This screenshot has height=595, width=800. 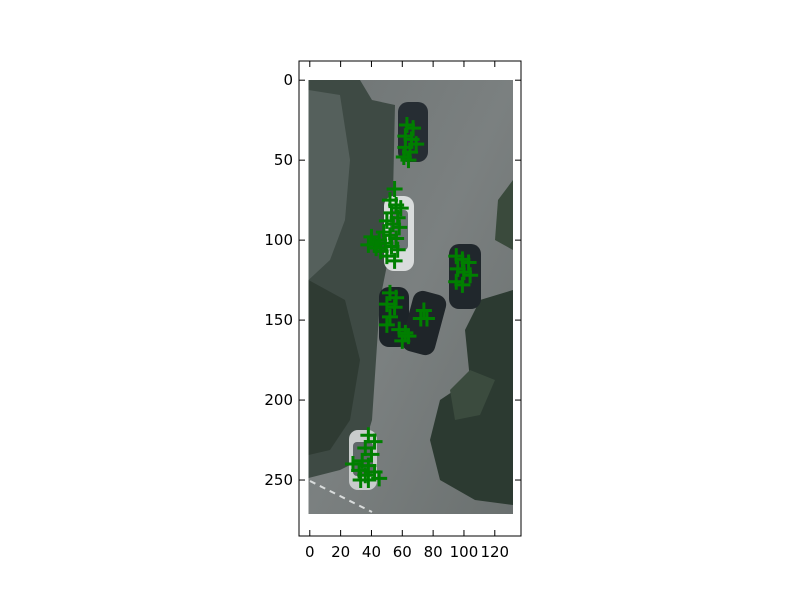 I want to click on y-tick-label: 200, so click(x=278, y=400).